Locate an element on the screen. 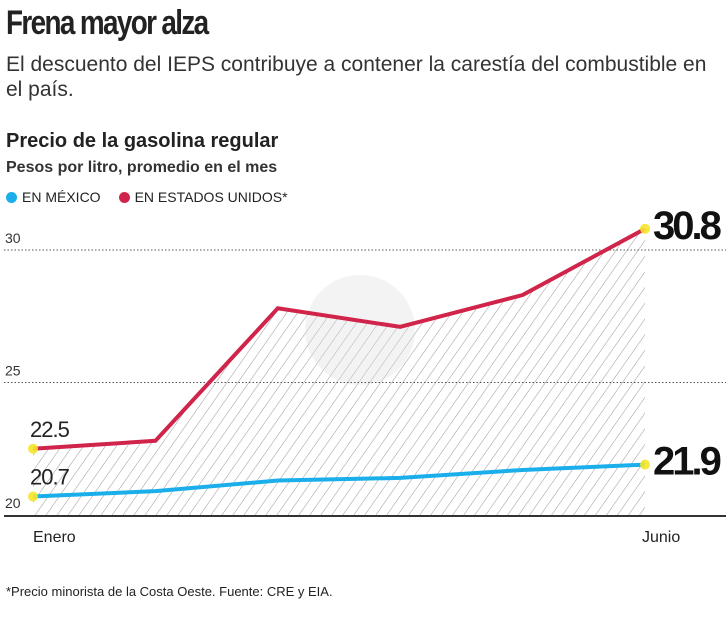 Image resolution: width=726 pixels, height=620 pixels. legend-item-mexico: EN MÉXICO is located at coordinates (53, 197).